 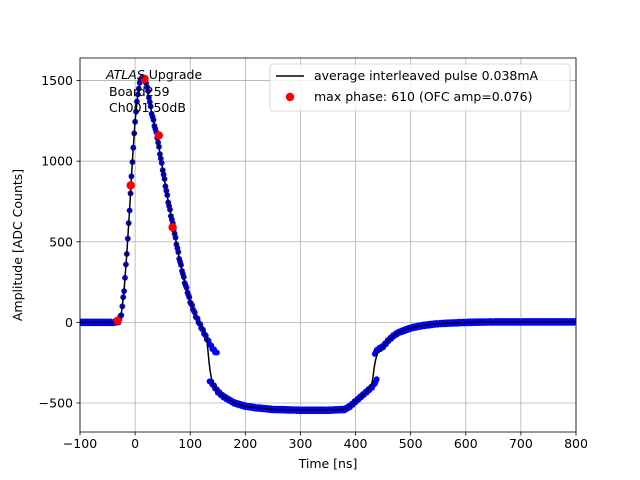 I want to click on annotation-atlas: ATLAS, so click(x=125, y=74).